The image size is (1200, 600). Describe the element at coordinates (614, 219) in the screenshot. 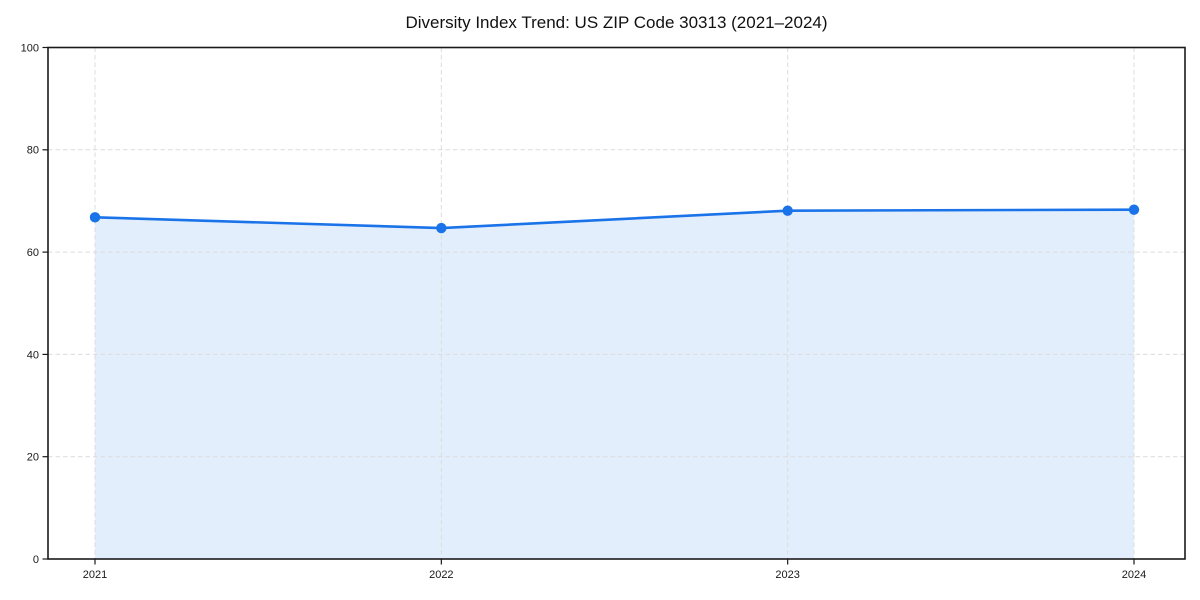

I see `trend-line` at that location.